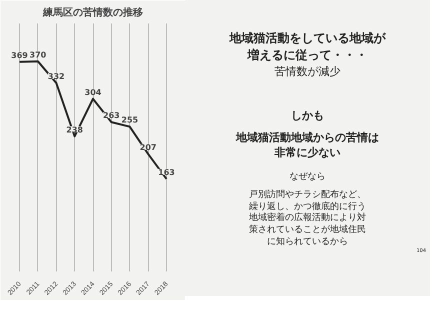 The height and width of the screenshot is (328, 437). I want to click on data-label: 255, so click(130, 120).